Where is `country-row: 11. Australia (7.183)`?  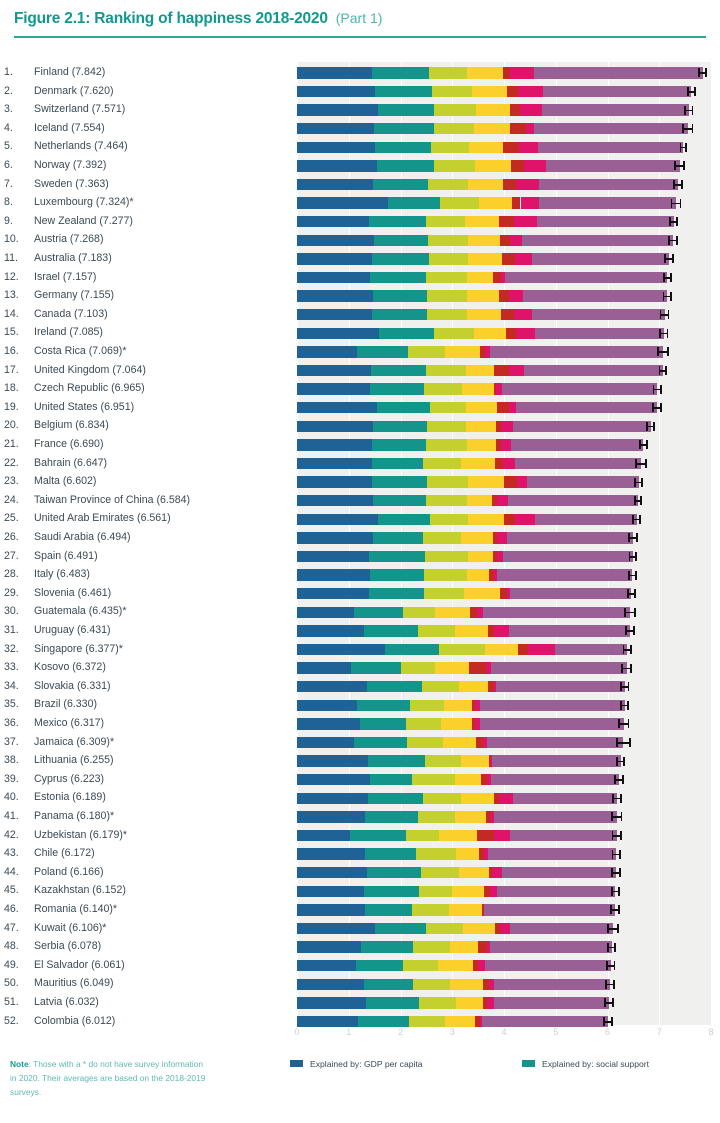
country-row: 11. Australia (7.183) is located at coordinates (360, 259).